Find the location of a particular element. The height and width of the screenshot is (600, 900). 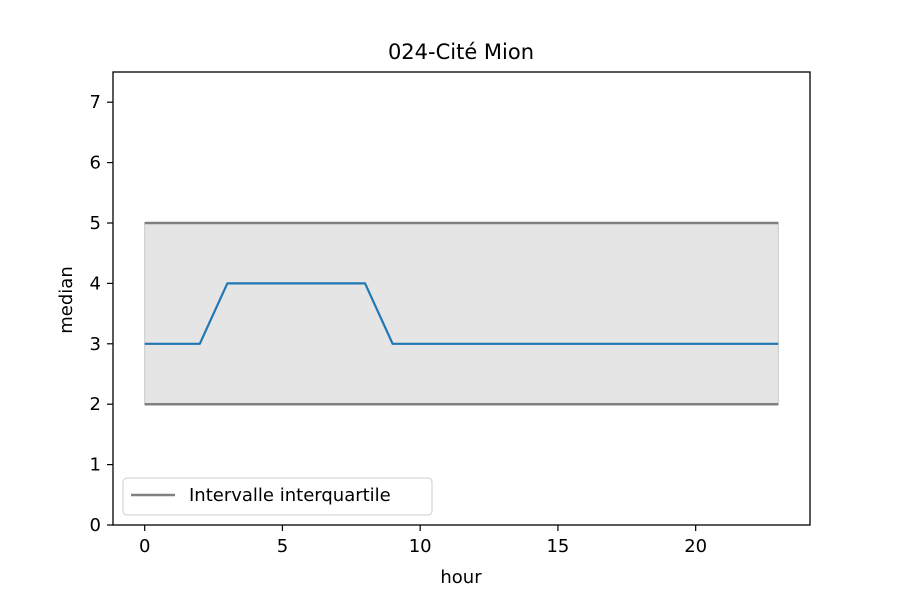

y-tick-label: 7 is located at coordinates (95, 102).